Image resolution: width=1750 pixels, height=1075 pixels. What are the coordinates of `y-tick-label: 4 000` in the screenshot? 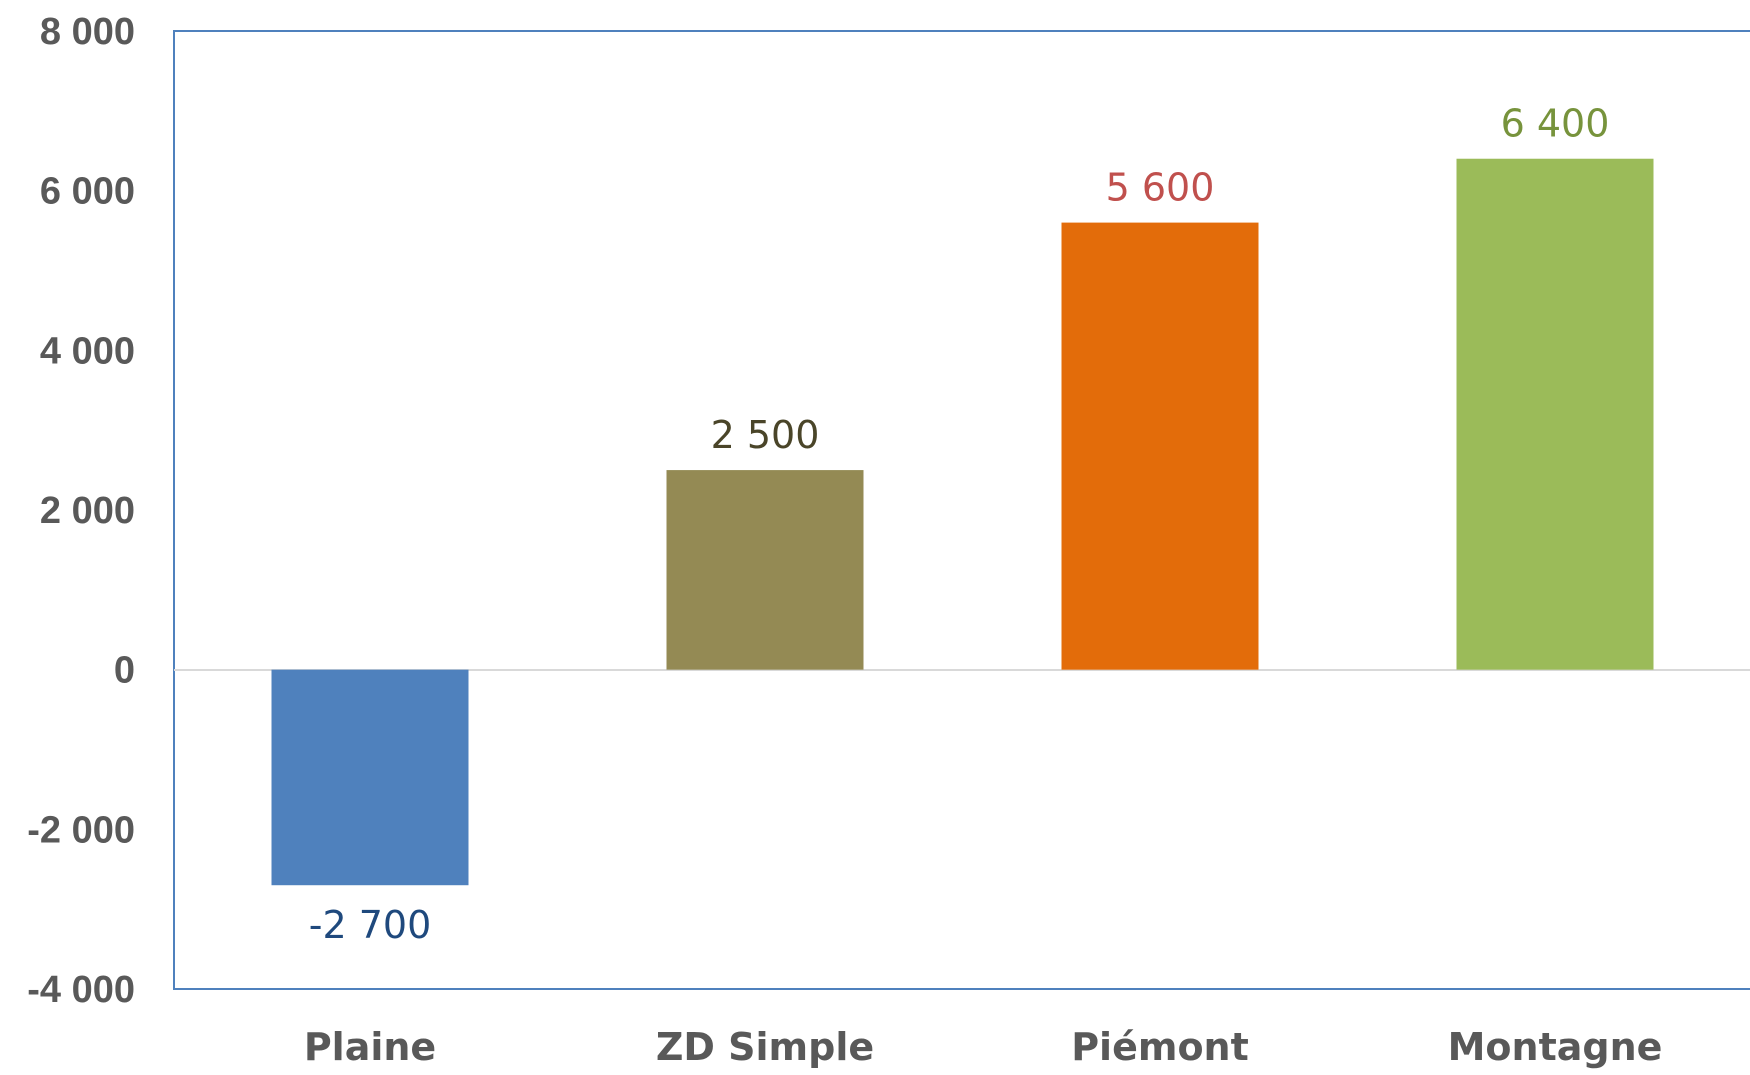 It's located at (87, 351).